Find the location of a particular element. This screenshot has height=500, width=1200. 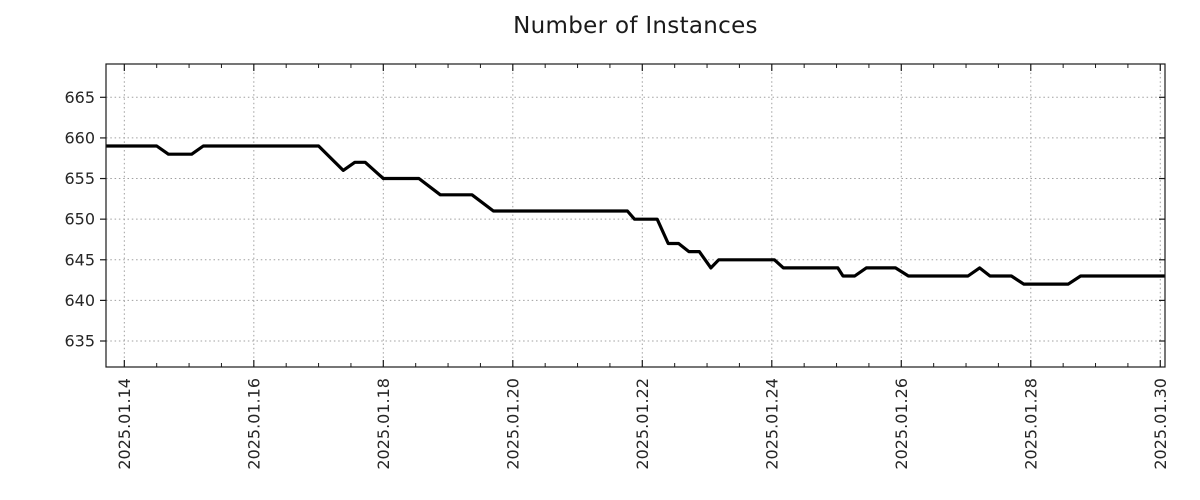

y-axis-labels: 635 640 645 650 655 660 665 is located at coordinates (79, 219).